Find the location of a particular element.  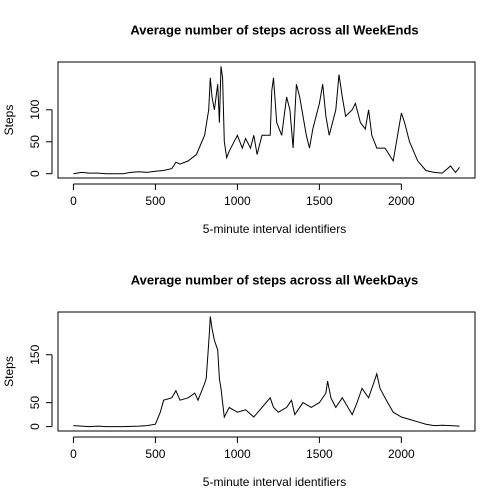

y-tick-label: 100 is located at coordinates (35, 109).